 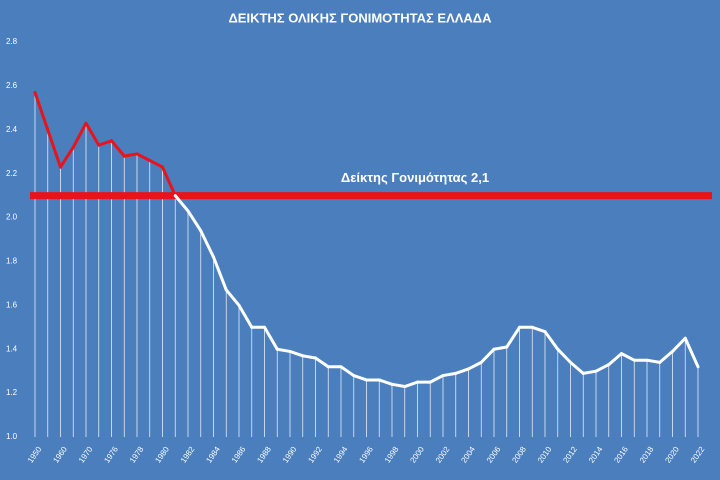 What do you see at coordinates (12, 173) in the screenshot?
I see `y-tick-label: 2.2` at bounding box center [12, 173].